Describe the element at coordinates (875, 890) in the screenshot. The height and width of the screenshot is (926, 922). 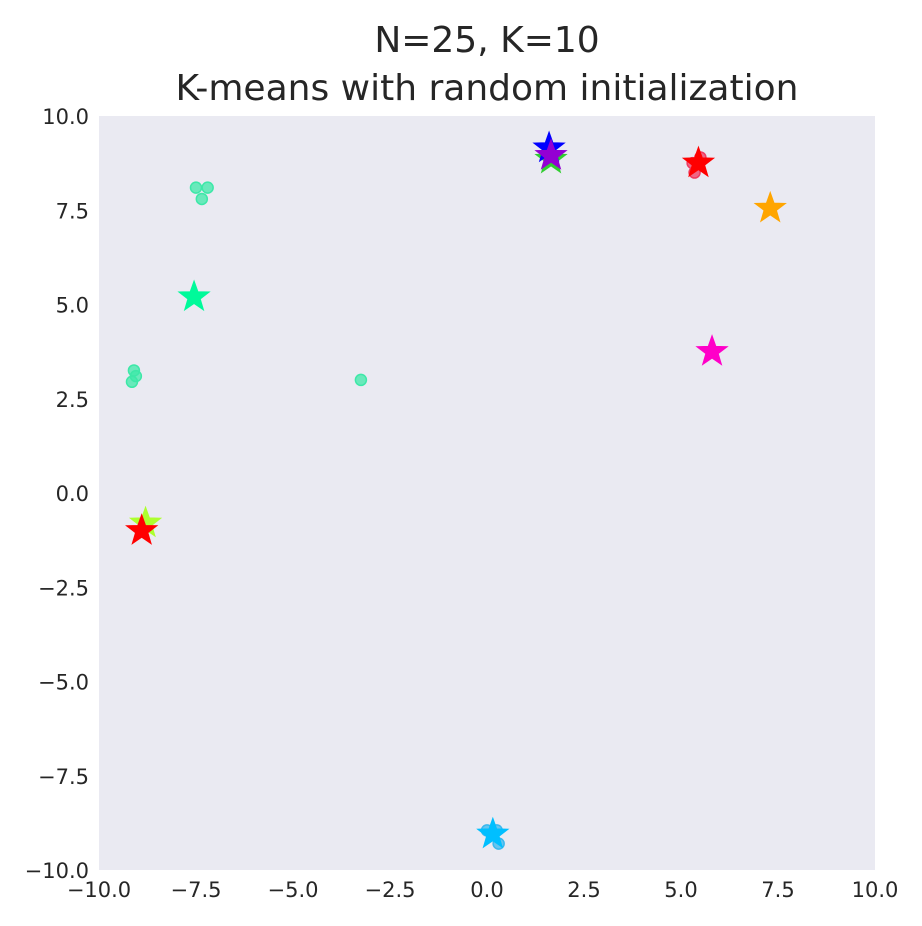
I see `x-tick-label: 10.0` at that location.